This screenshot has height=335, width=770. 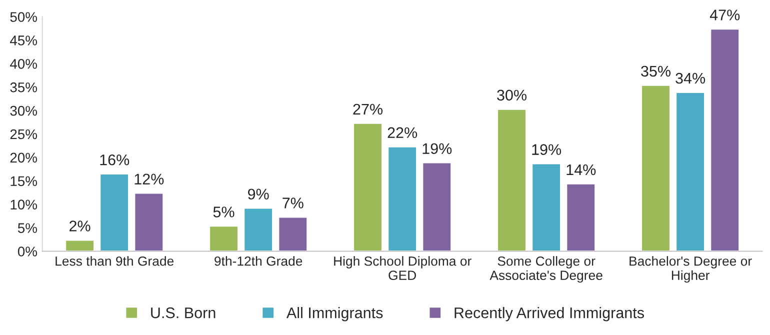 What do you see at coordinates (258, 194) in the screenshot?
I see `data-label: 9%` at bounding box center [258, 194].